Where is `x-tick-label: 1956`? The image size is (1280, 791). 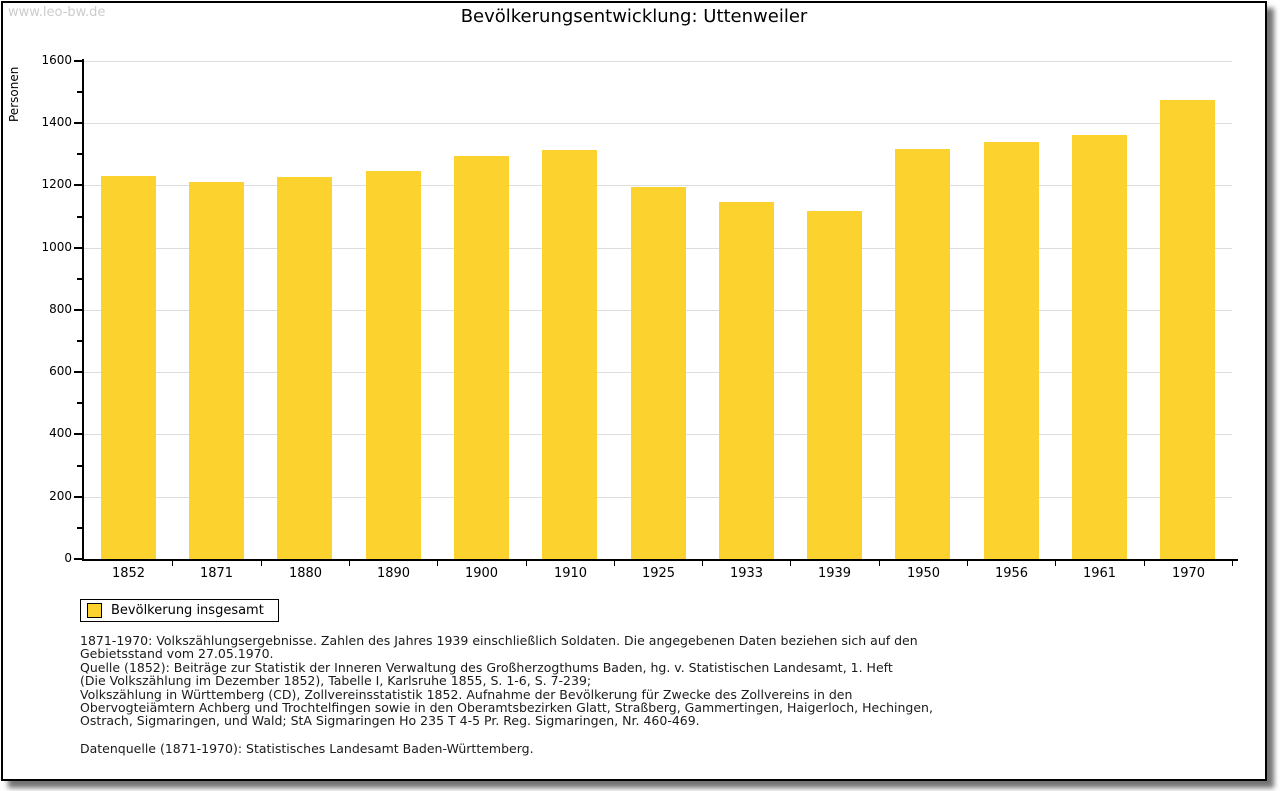
x-tick-label: 1956 is located at coordinates (1011, 573).